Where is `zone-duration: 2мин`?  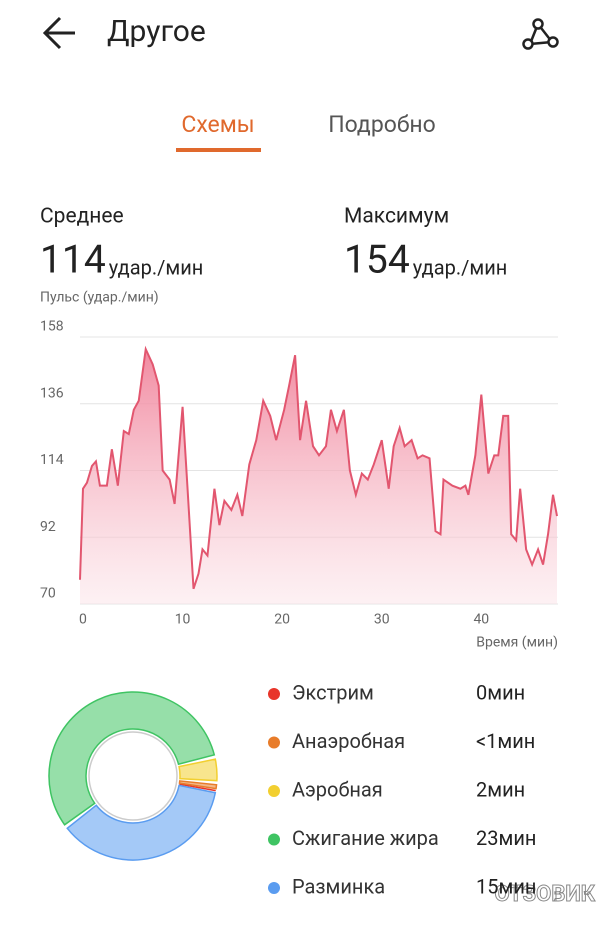
zone-duration: 2мин is located at coordinates (500, 789).